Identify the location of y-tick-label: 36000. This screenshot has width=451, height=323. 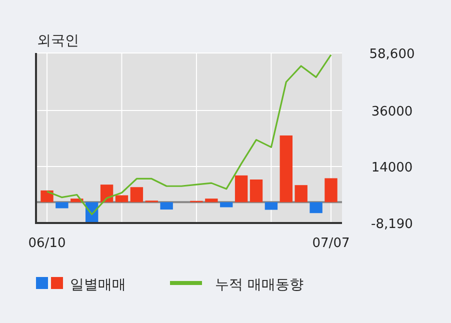
(392, 112).